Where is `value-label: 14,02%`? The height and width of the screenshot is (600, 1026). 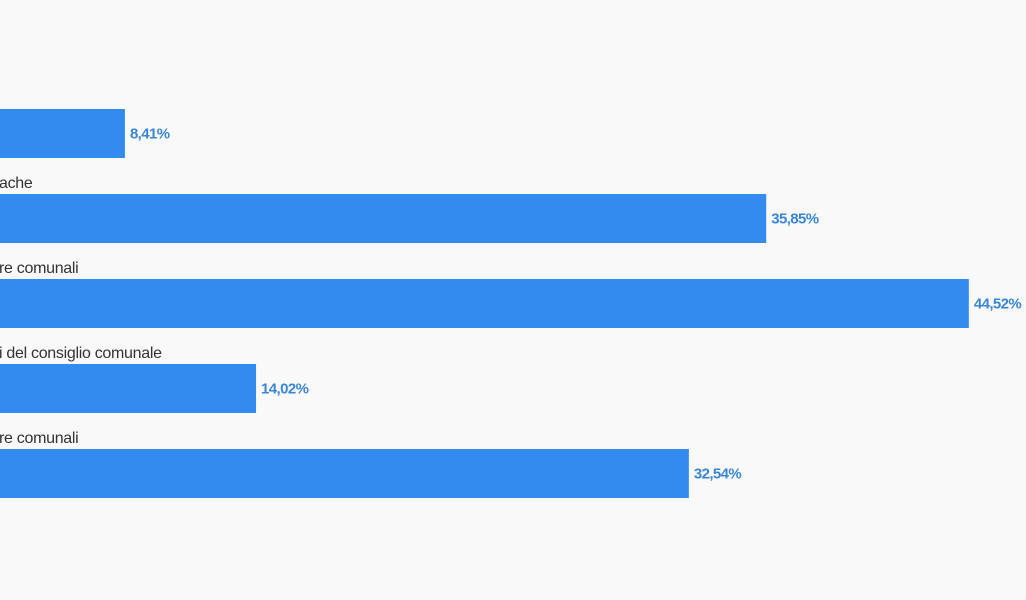 value-label: 14,02% is located at coordinates (285, 388).